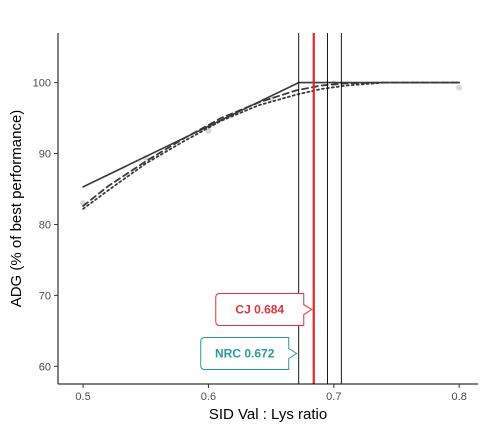 This screenshot has width=489, height=434. What do you see at coordinates (259, 310) in the screenshot?
I see `annotation-label: CJ 0.684` at bounding box center [259, 310].